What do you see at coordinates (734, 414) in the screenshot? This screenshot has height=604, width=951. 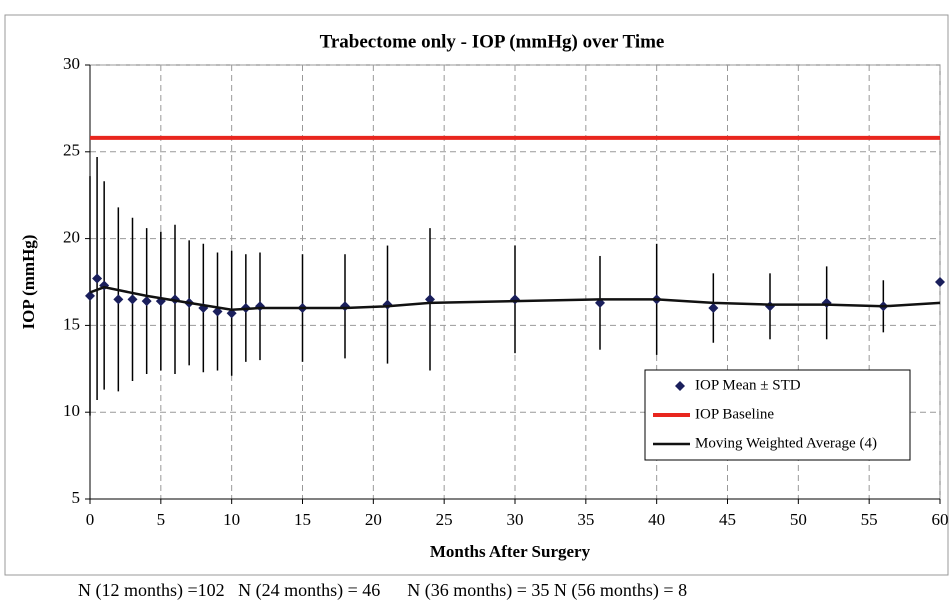 I see `legend-label: IOP Baseline` at bounding box center [734, 414].